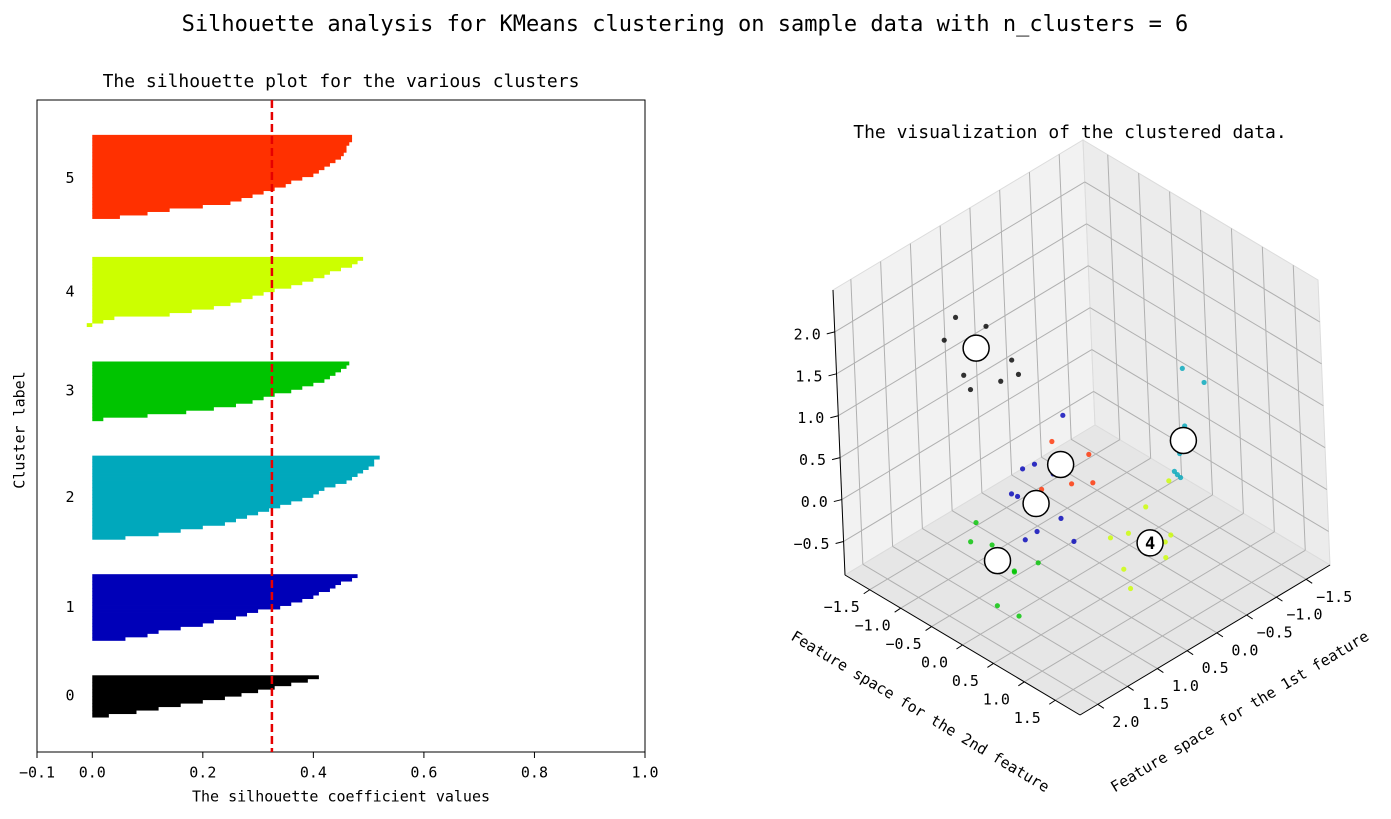 This screenshot has width=1391, height=819. Describe the element at coordinates (1244, 650) in the screenshot. I see `x-tick-label: 0.0` at that location.